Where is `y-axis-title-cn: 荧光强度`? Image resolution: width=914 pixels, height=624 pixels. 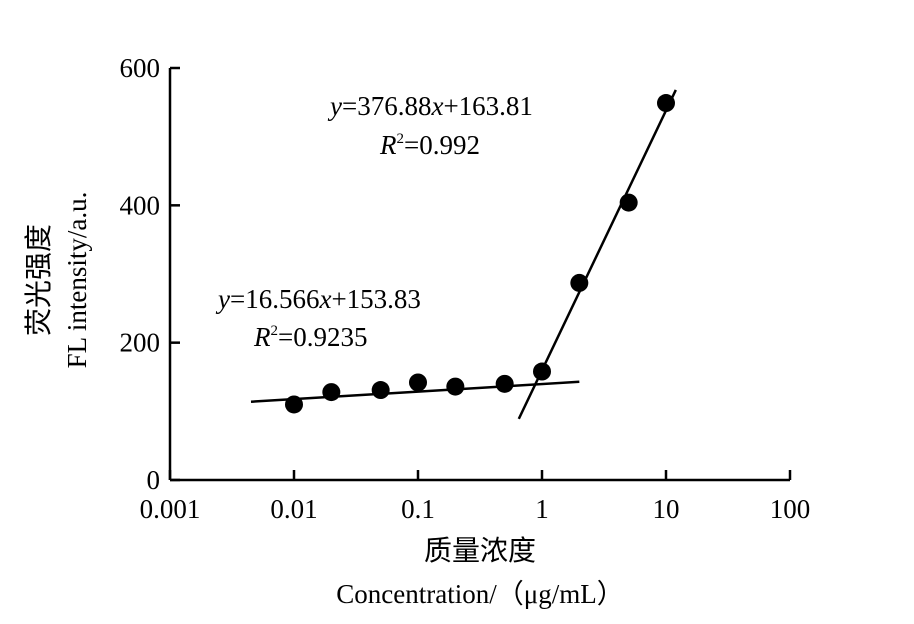 y-axis-title-cn: 荧光强度 is located at coordinates (39, 280).